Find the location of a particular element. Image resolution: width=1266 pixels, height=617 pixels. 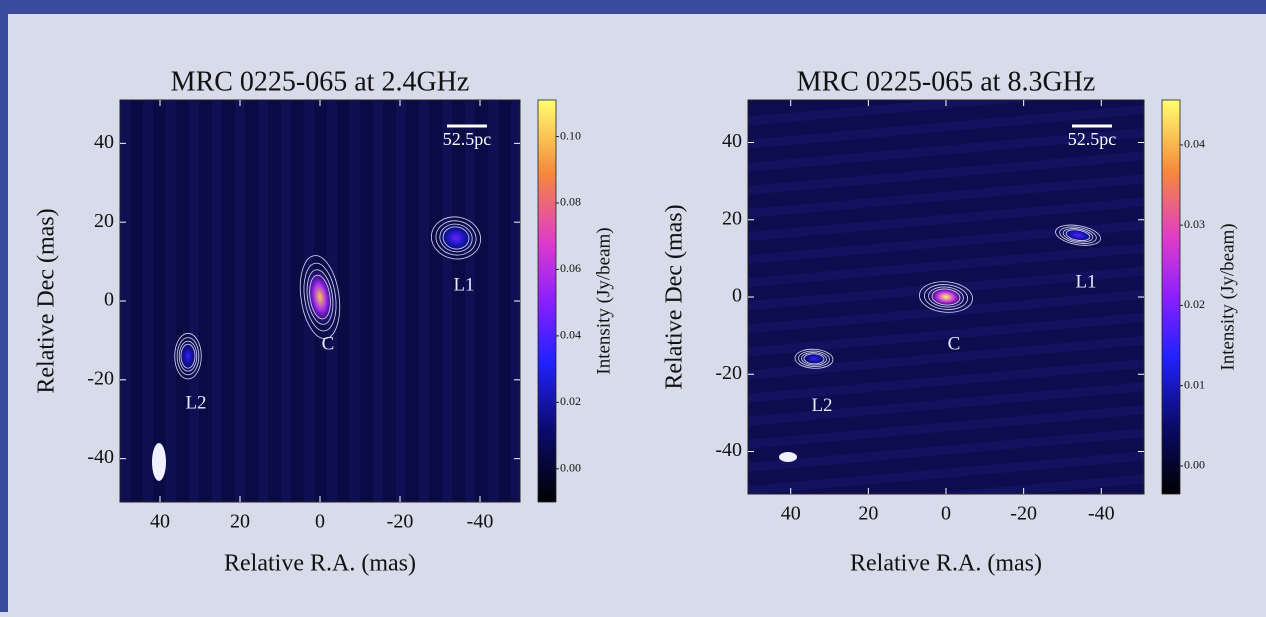

x-tick-label: 40 is located at coordinates (160, 522).